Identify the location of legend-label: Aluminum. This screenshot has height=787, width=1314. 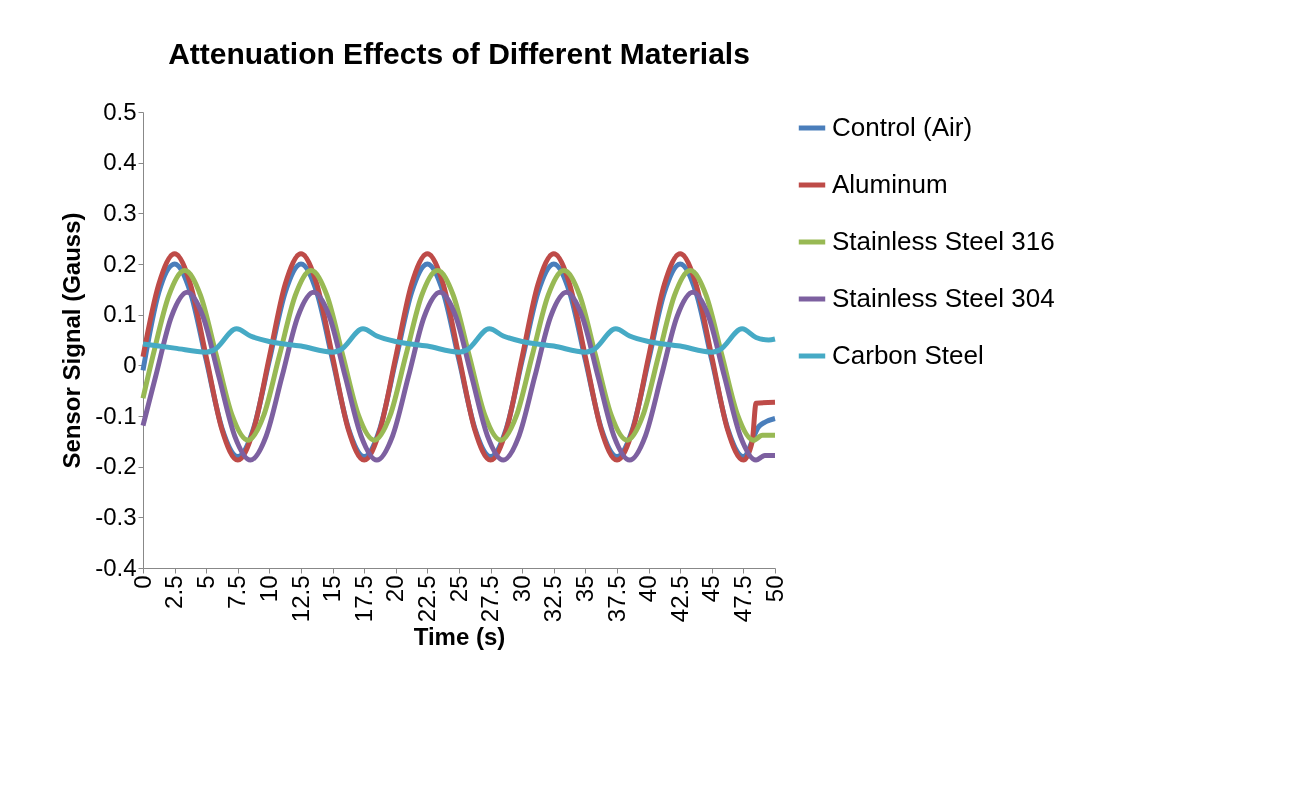
(890, 184).